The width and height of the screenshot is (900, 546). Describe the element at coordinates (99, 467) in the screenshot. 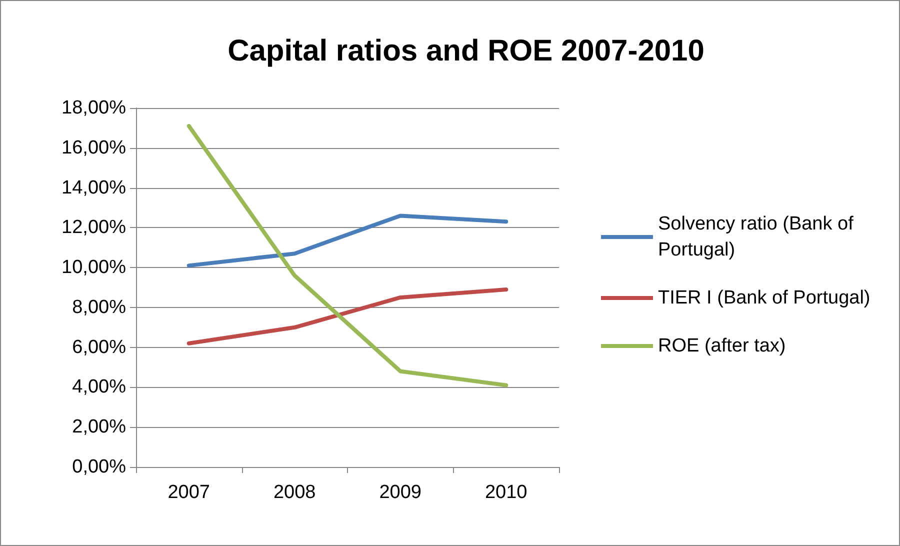

I see `y-tick-label: 0,00%` at that location.